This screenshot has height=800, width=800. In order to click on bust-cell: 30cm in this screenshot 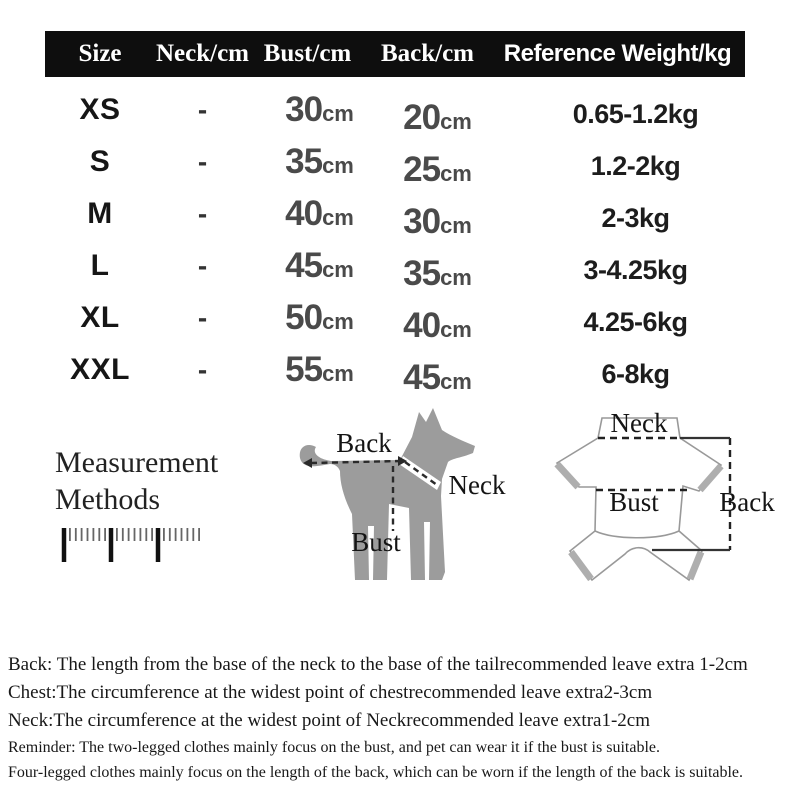, I will do `click(319, 110)`.